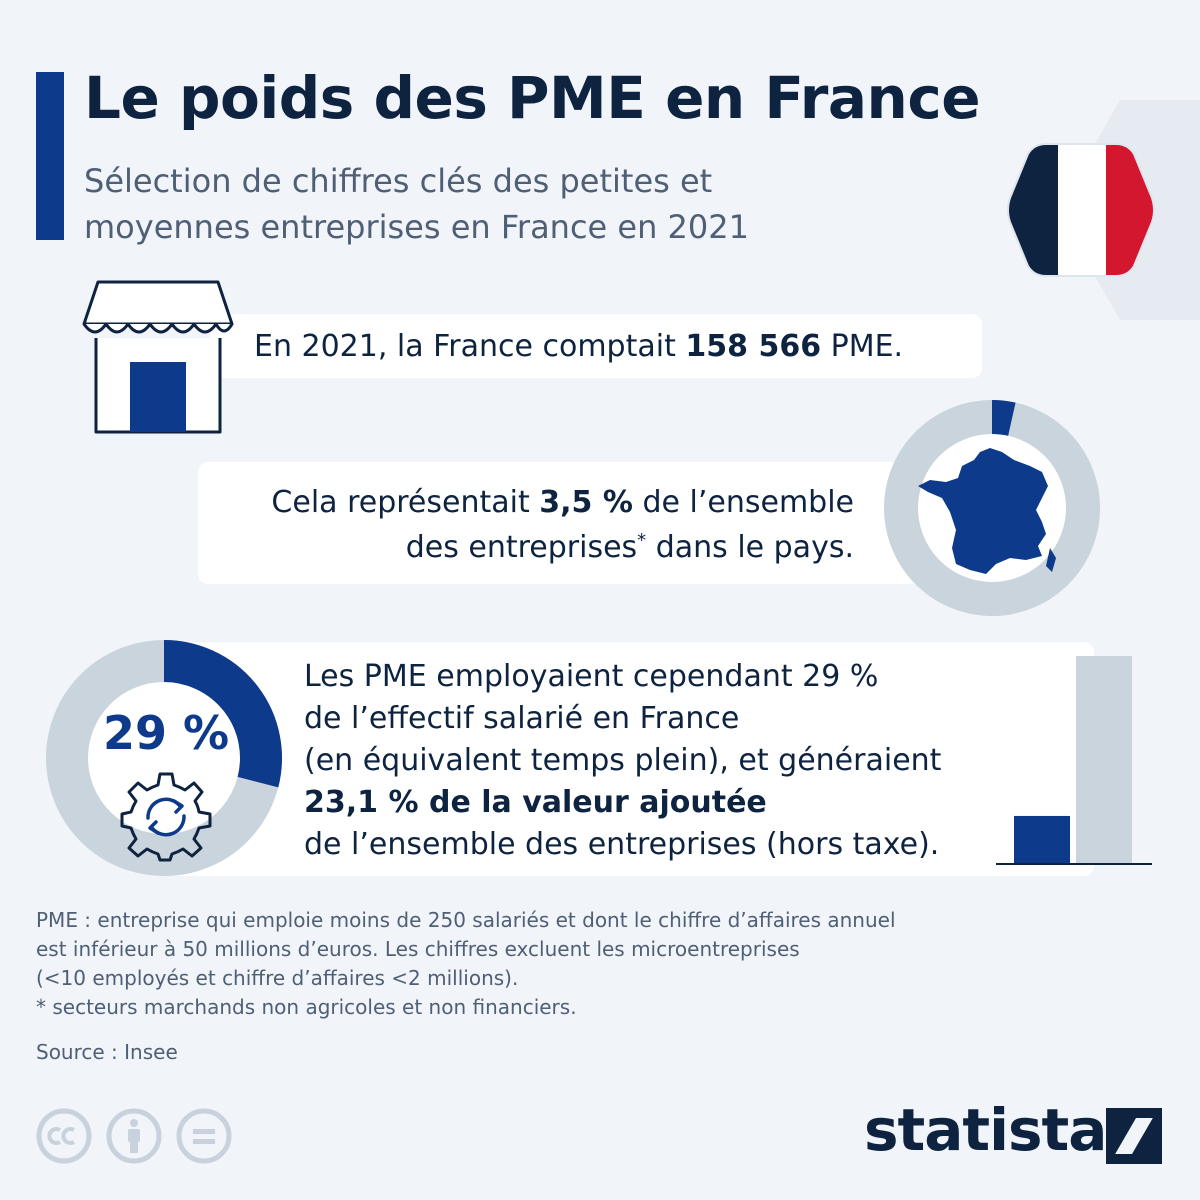 Image resolution: width=1200 pixels, height=1200 pixels. I want to click on employment-line: Les PME employaient cependant 29 %, so click(591, 676).